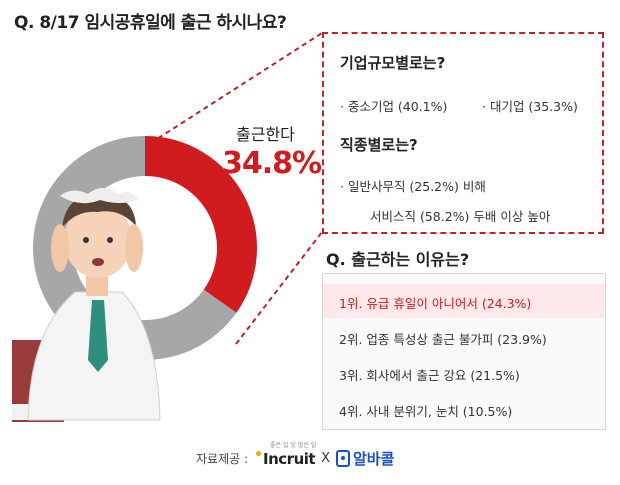 This screenshot has height=485, width=620. I want to click on reason-text: 2위. 업종 특성상 출근 불가피 (23.9%), so click(443, 339).